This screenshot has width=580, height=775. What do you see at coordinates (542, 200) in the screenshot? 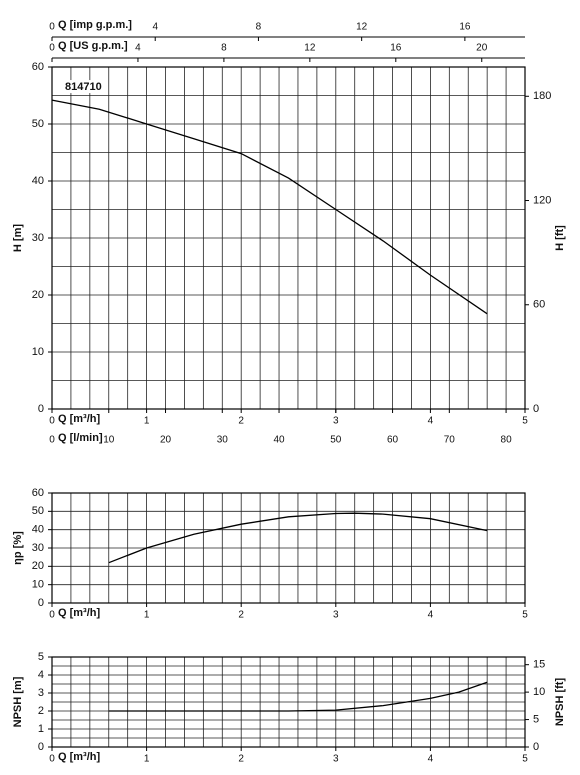
I see `y2-tick-label: 120` at bounding box center [542, 200].